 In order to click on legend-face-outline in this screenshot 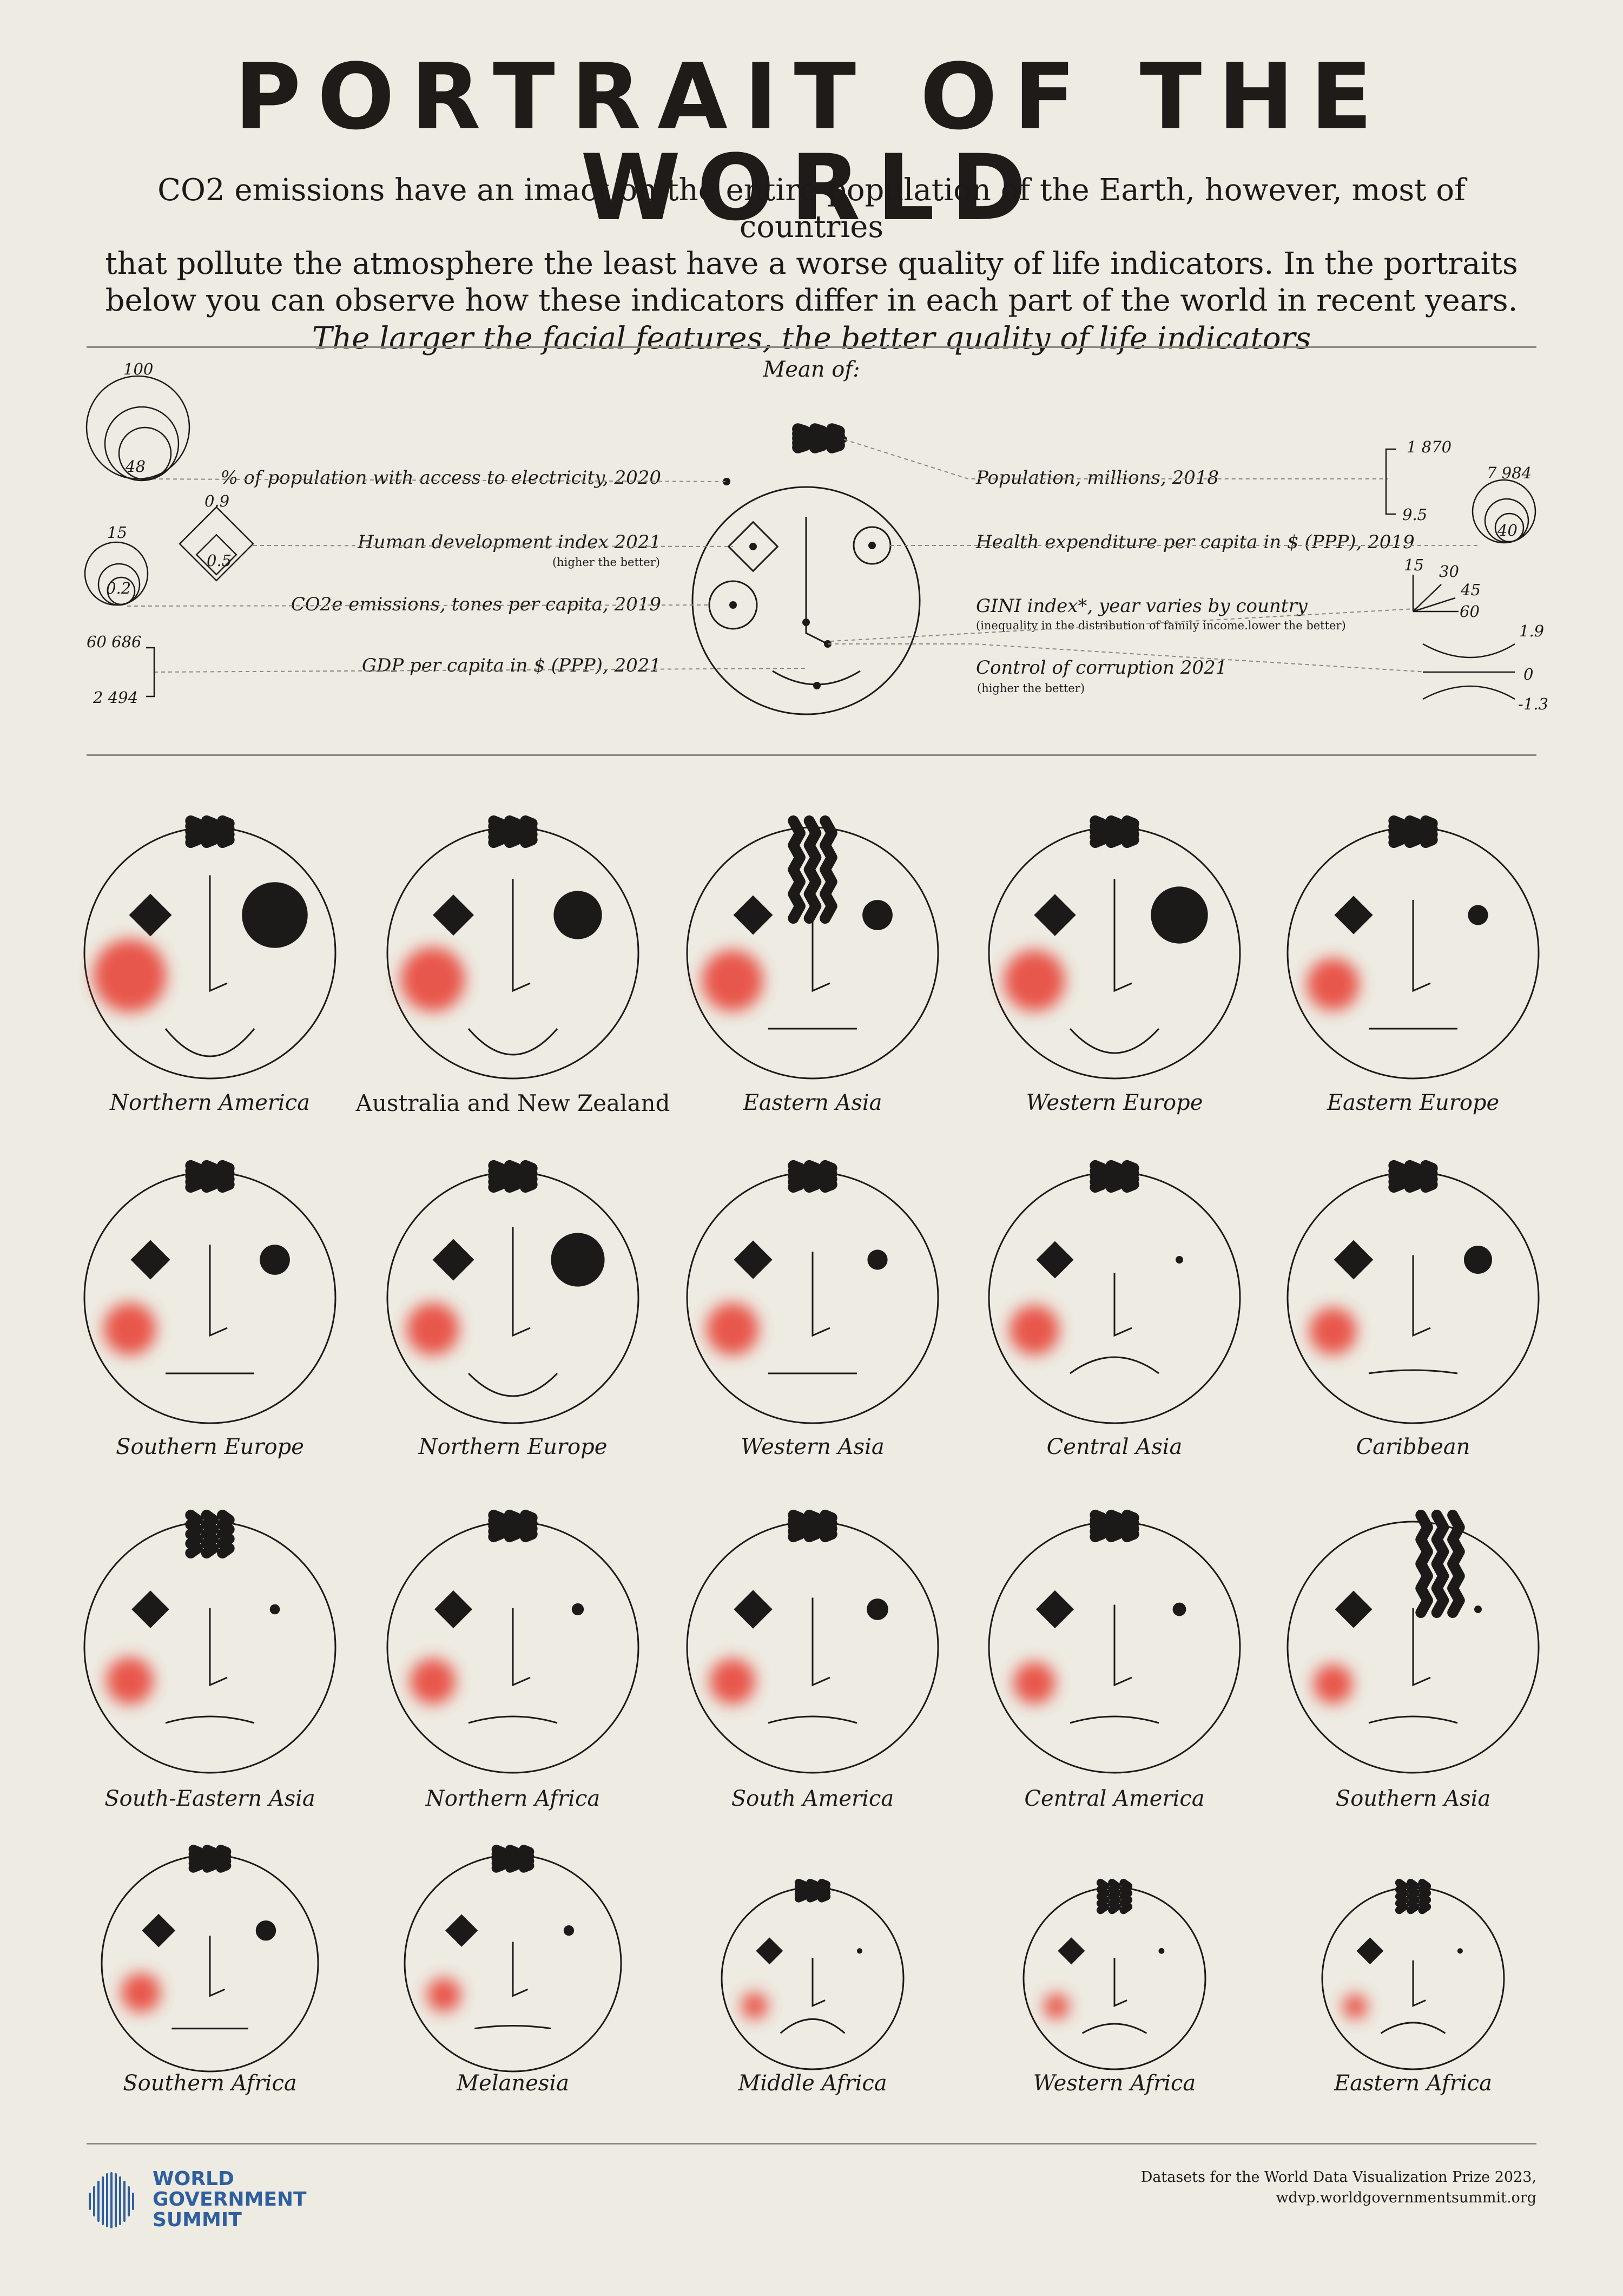, I will do `click(806, 600)`.